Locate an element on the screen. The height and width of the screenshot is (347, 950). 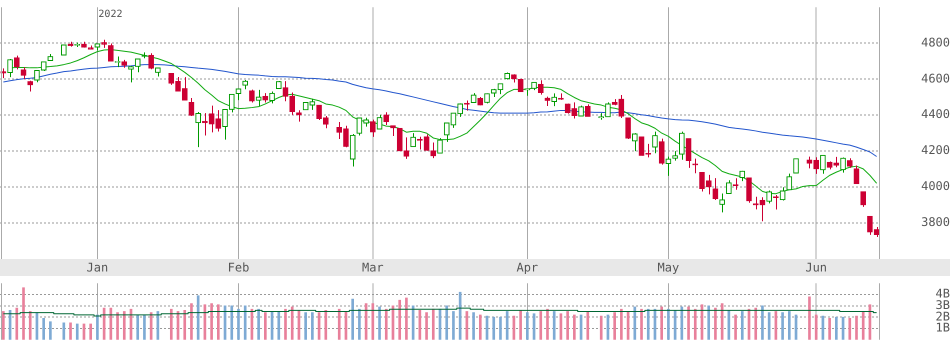
x-tick-label: Jun is located at coordinates (816, 267).